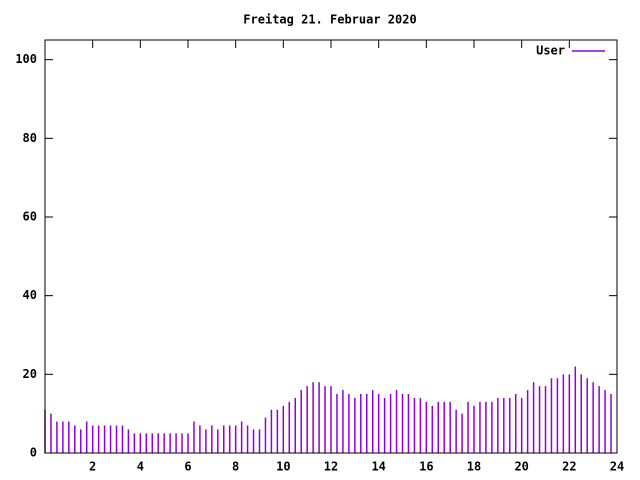 Image resolution: width=640 pixels, height=480 pixels. What do you see at coordinates (33, 453) in the screenshot?
I see `y-tick-label: 0` at bounding box center [33, 453].